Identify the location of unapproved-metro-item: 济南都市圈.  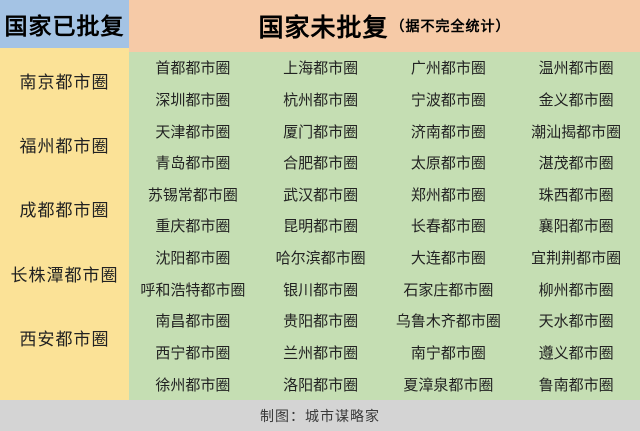
(448, 131).